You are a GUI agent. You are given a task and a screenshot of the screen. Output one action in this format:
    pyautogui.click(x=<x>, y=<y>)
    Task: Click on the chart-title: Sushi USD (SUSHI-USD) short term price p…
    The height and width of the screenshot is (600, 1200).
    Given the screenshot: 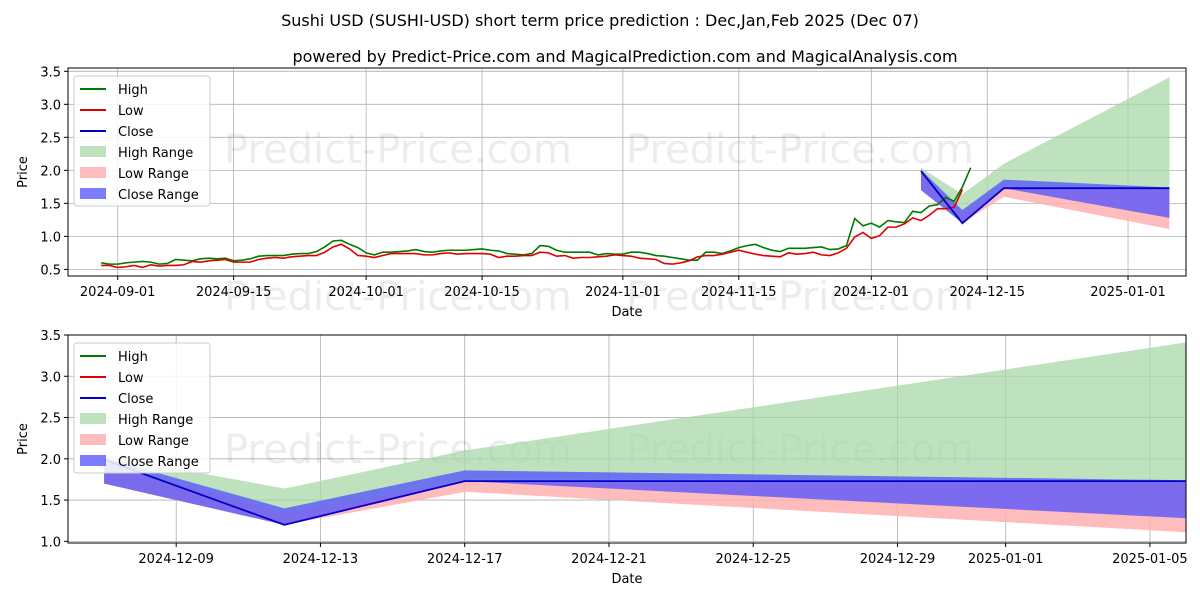 What is the action you would take?
    pyautogui.click(x=600, y=20)
    